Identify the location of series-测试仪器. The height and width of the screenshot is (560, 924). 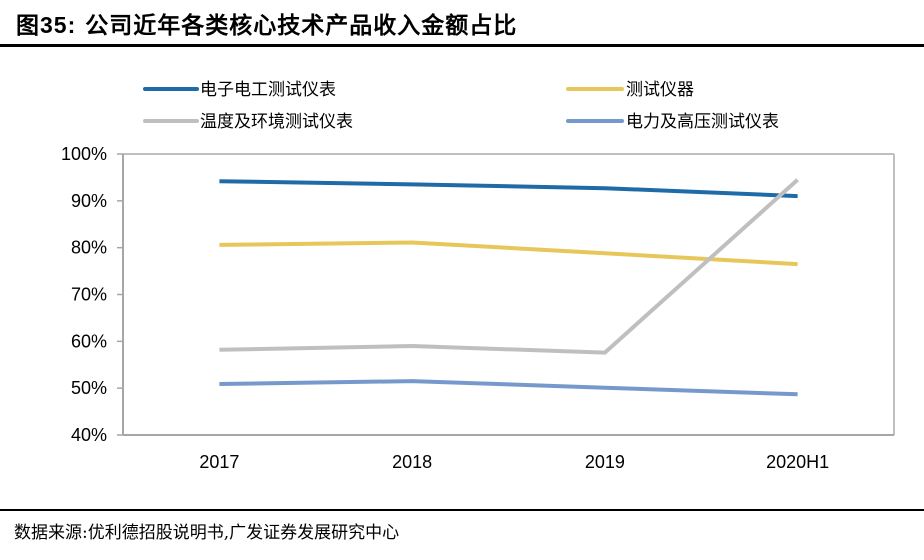
(508, 253).